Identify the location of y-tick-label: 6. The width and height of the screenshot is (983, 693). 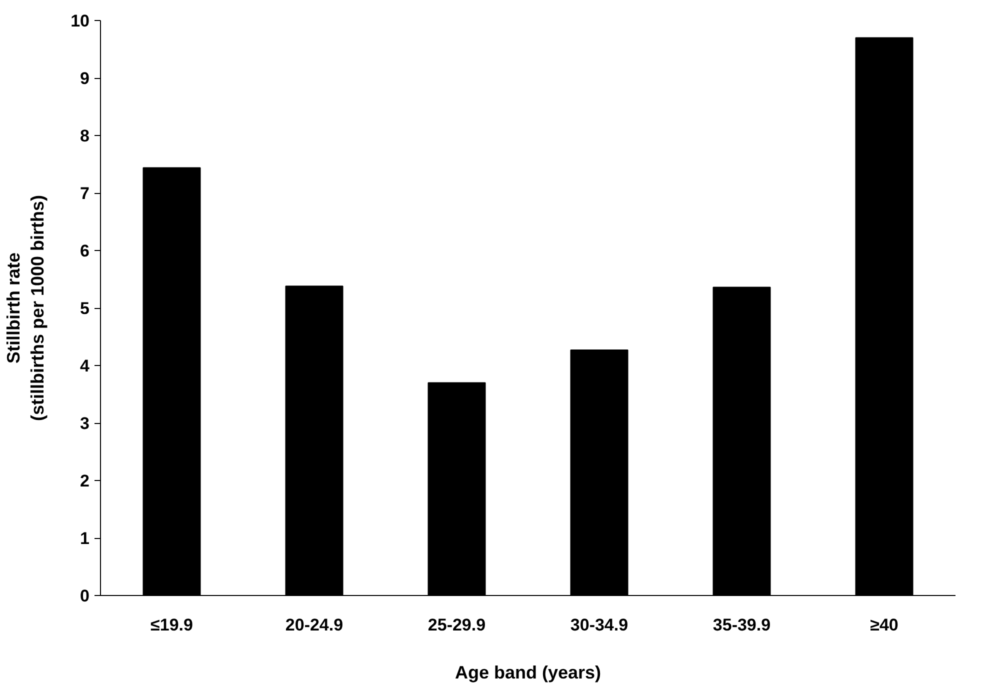
(85, 251).